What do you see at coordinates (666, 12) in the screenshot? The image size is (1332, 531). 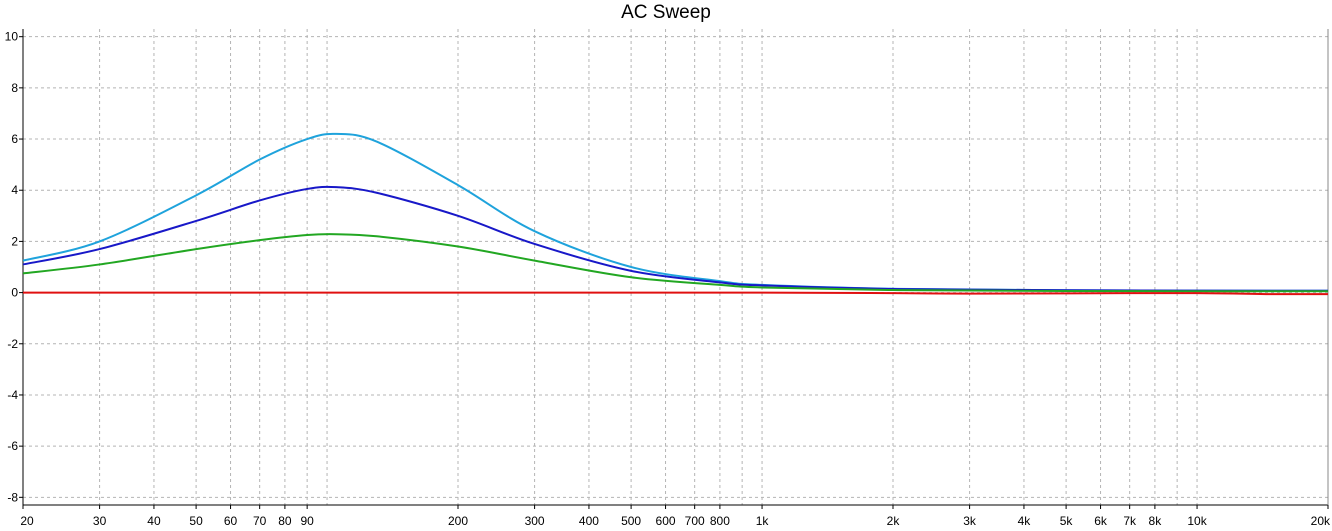 I see `chart-title: AC Sweep` at bounding box center [666, 12].